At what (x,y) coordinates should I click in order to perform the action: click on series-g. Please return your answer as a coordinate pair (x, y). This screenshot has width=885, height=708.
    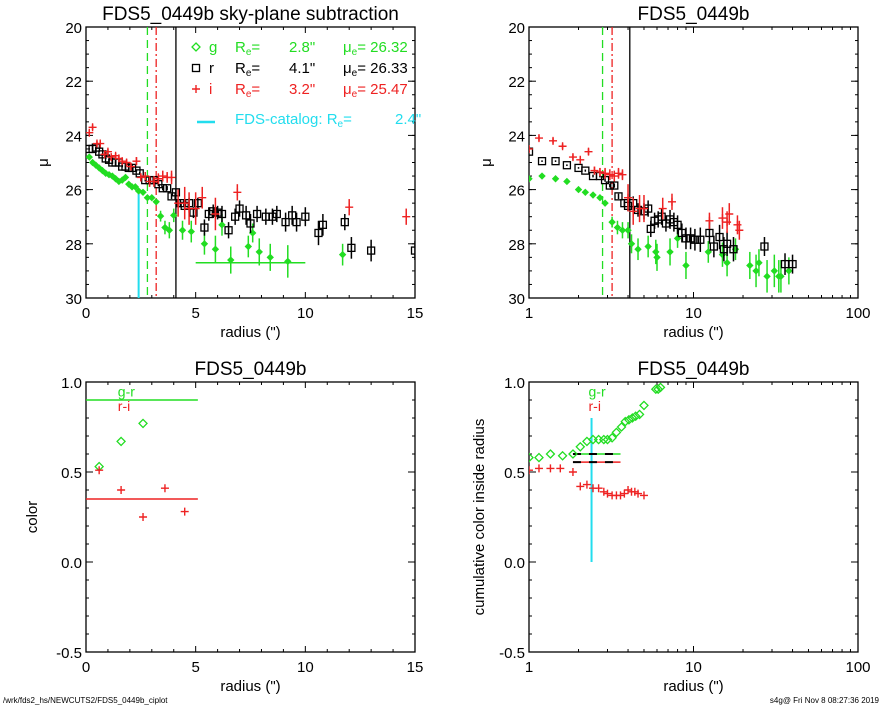
    Looking at the image, I should click on (216, 215).